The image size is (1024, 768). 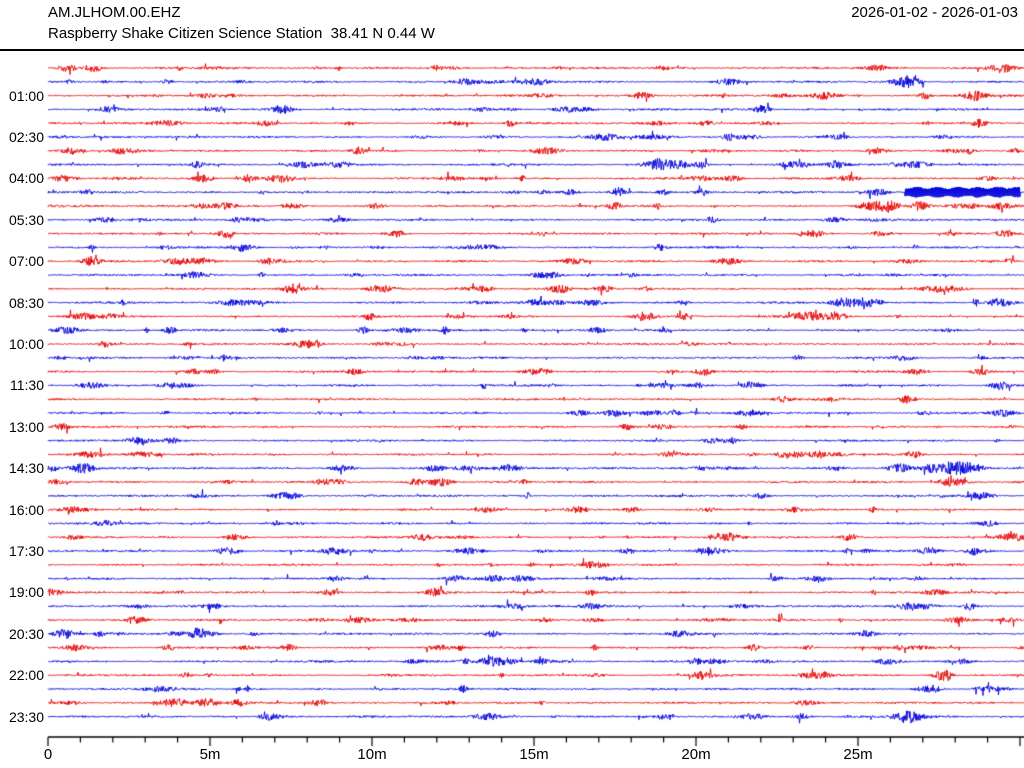 What do you see at coordinates (26, 219) in the screenshot?
I see `time-label: 05:30` at bounding box center [26, 219].